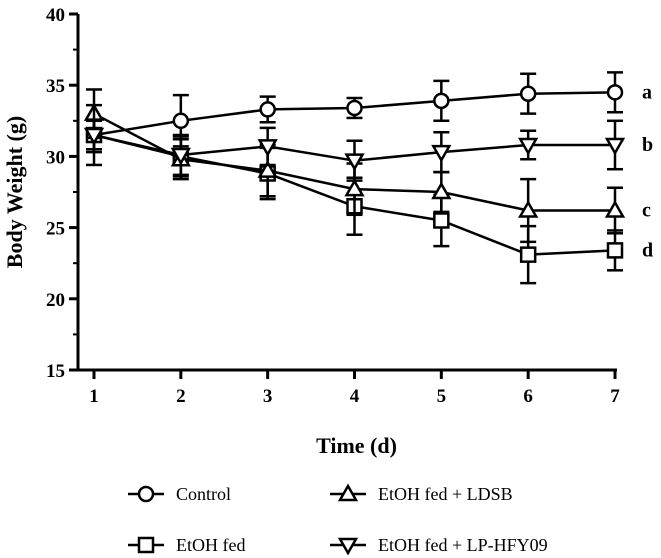  Describe the element at coordinates (94, 396) in the screenshot. I see `x-tick-label: 1` at that location.